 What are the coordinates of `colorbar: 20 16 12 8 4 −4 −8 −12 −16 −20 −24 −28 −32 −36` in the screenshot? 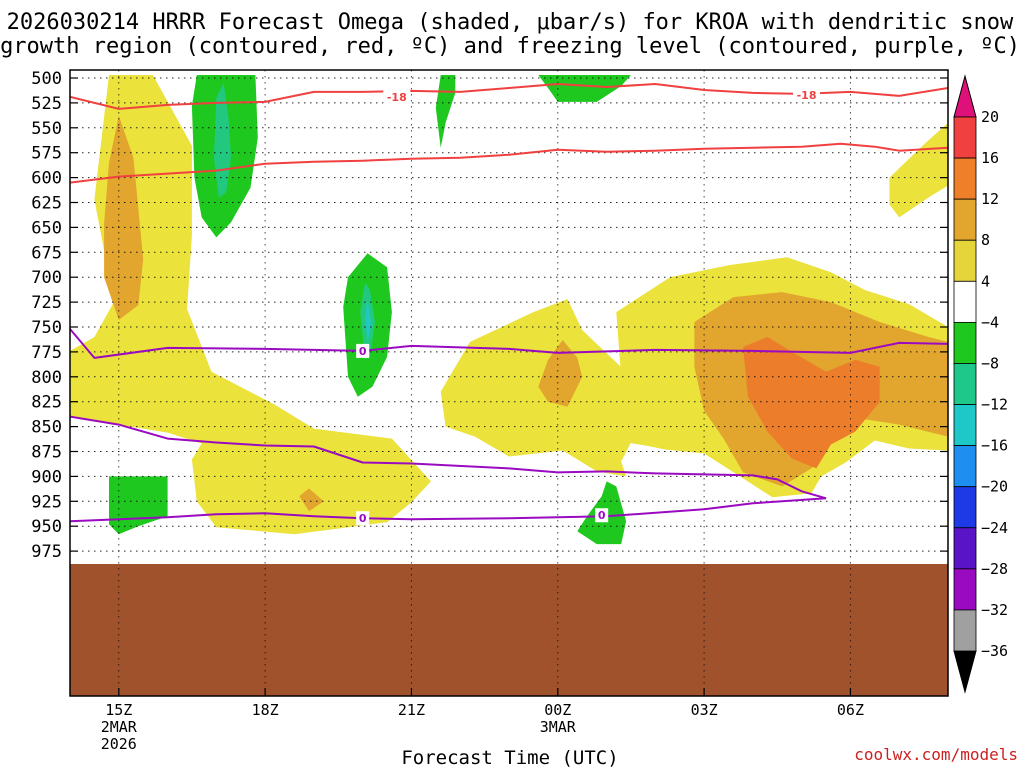 It's located at (980, 384).